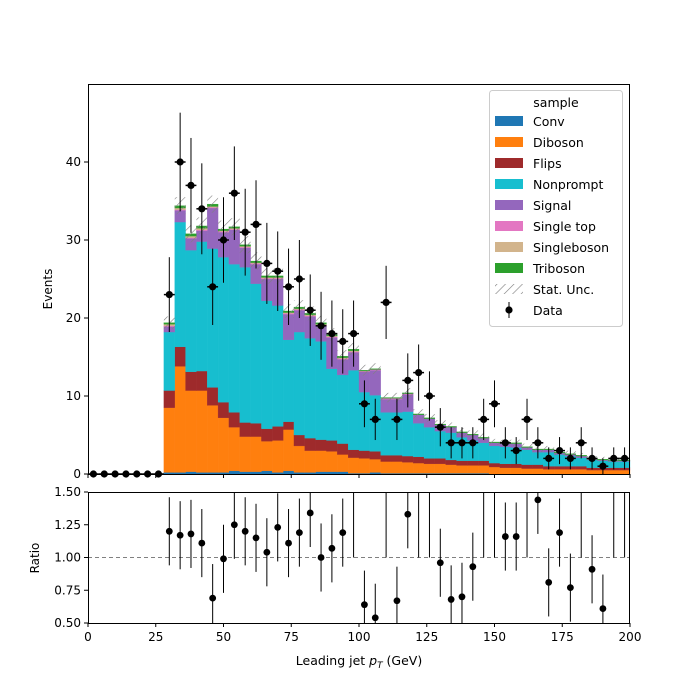 This screenshot has width=700, height=700. Describe the element at coordinates (35, 558) in the screenshot. I see `ratio-y-axis-label: Ratio` at that location.